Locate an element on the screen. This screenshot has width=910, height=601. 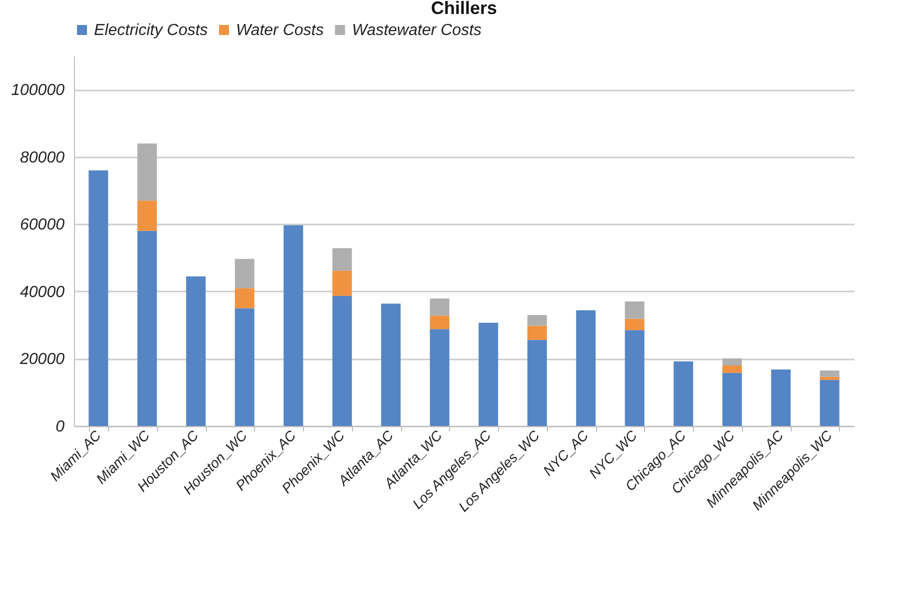
legend-label: Water Costs is located at coordinates (280, 30).